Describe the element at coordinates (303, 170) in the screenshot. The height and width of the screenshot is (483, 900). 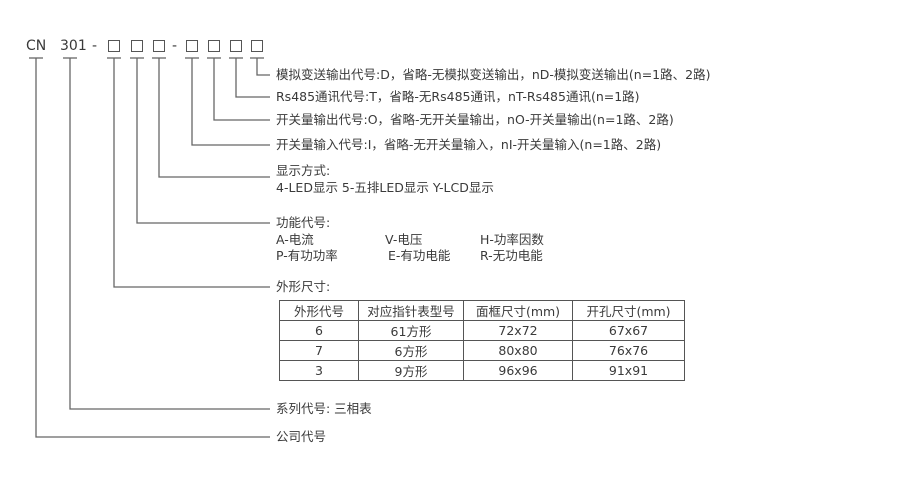
I see `display-title: 显示方式:` at that location.